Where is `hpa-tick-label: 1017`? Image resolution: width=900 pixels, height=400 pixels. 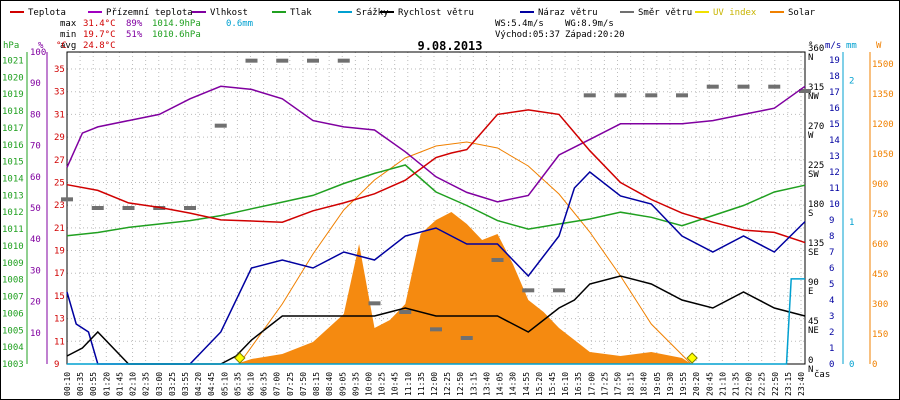 hpa-tick-label: 1017 is located at coordinates (13, 129).